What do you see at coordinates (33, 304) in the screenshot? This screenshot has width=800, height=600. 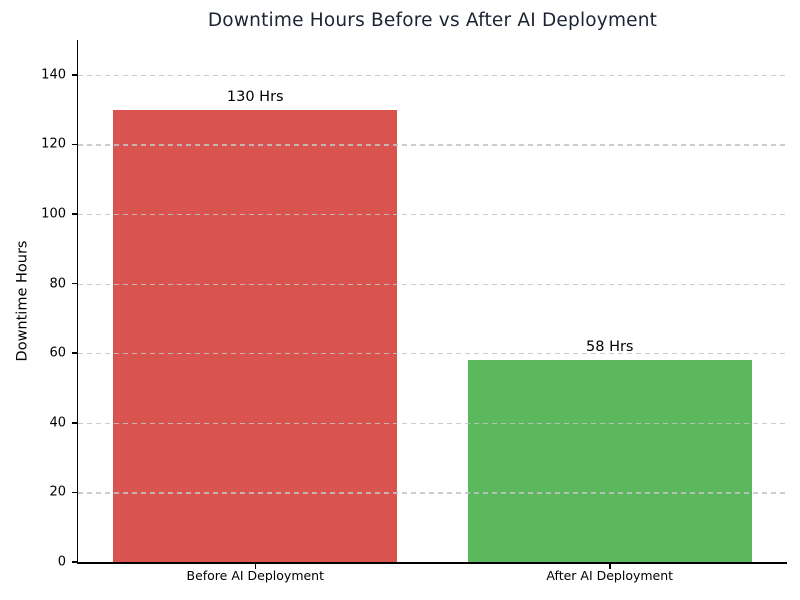 I see `y-tick-labels: 0 20 40 60 80 100 120 140` at bounding box center [33, 304].